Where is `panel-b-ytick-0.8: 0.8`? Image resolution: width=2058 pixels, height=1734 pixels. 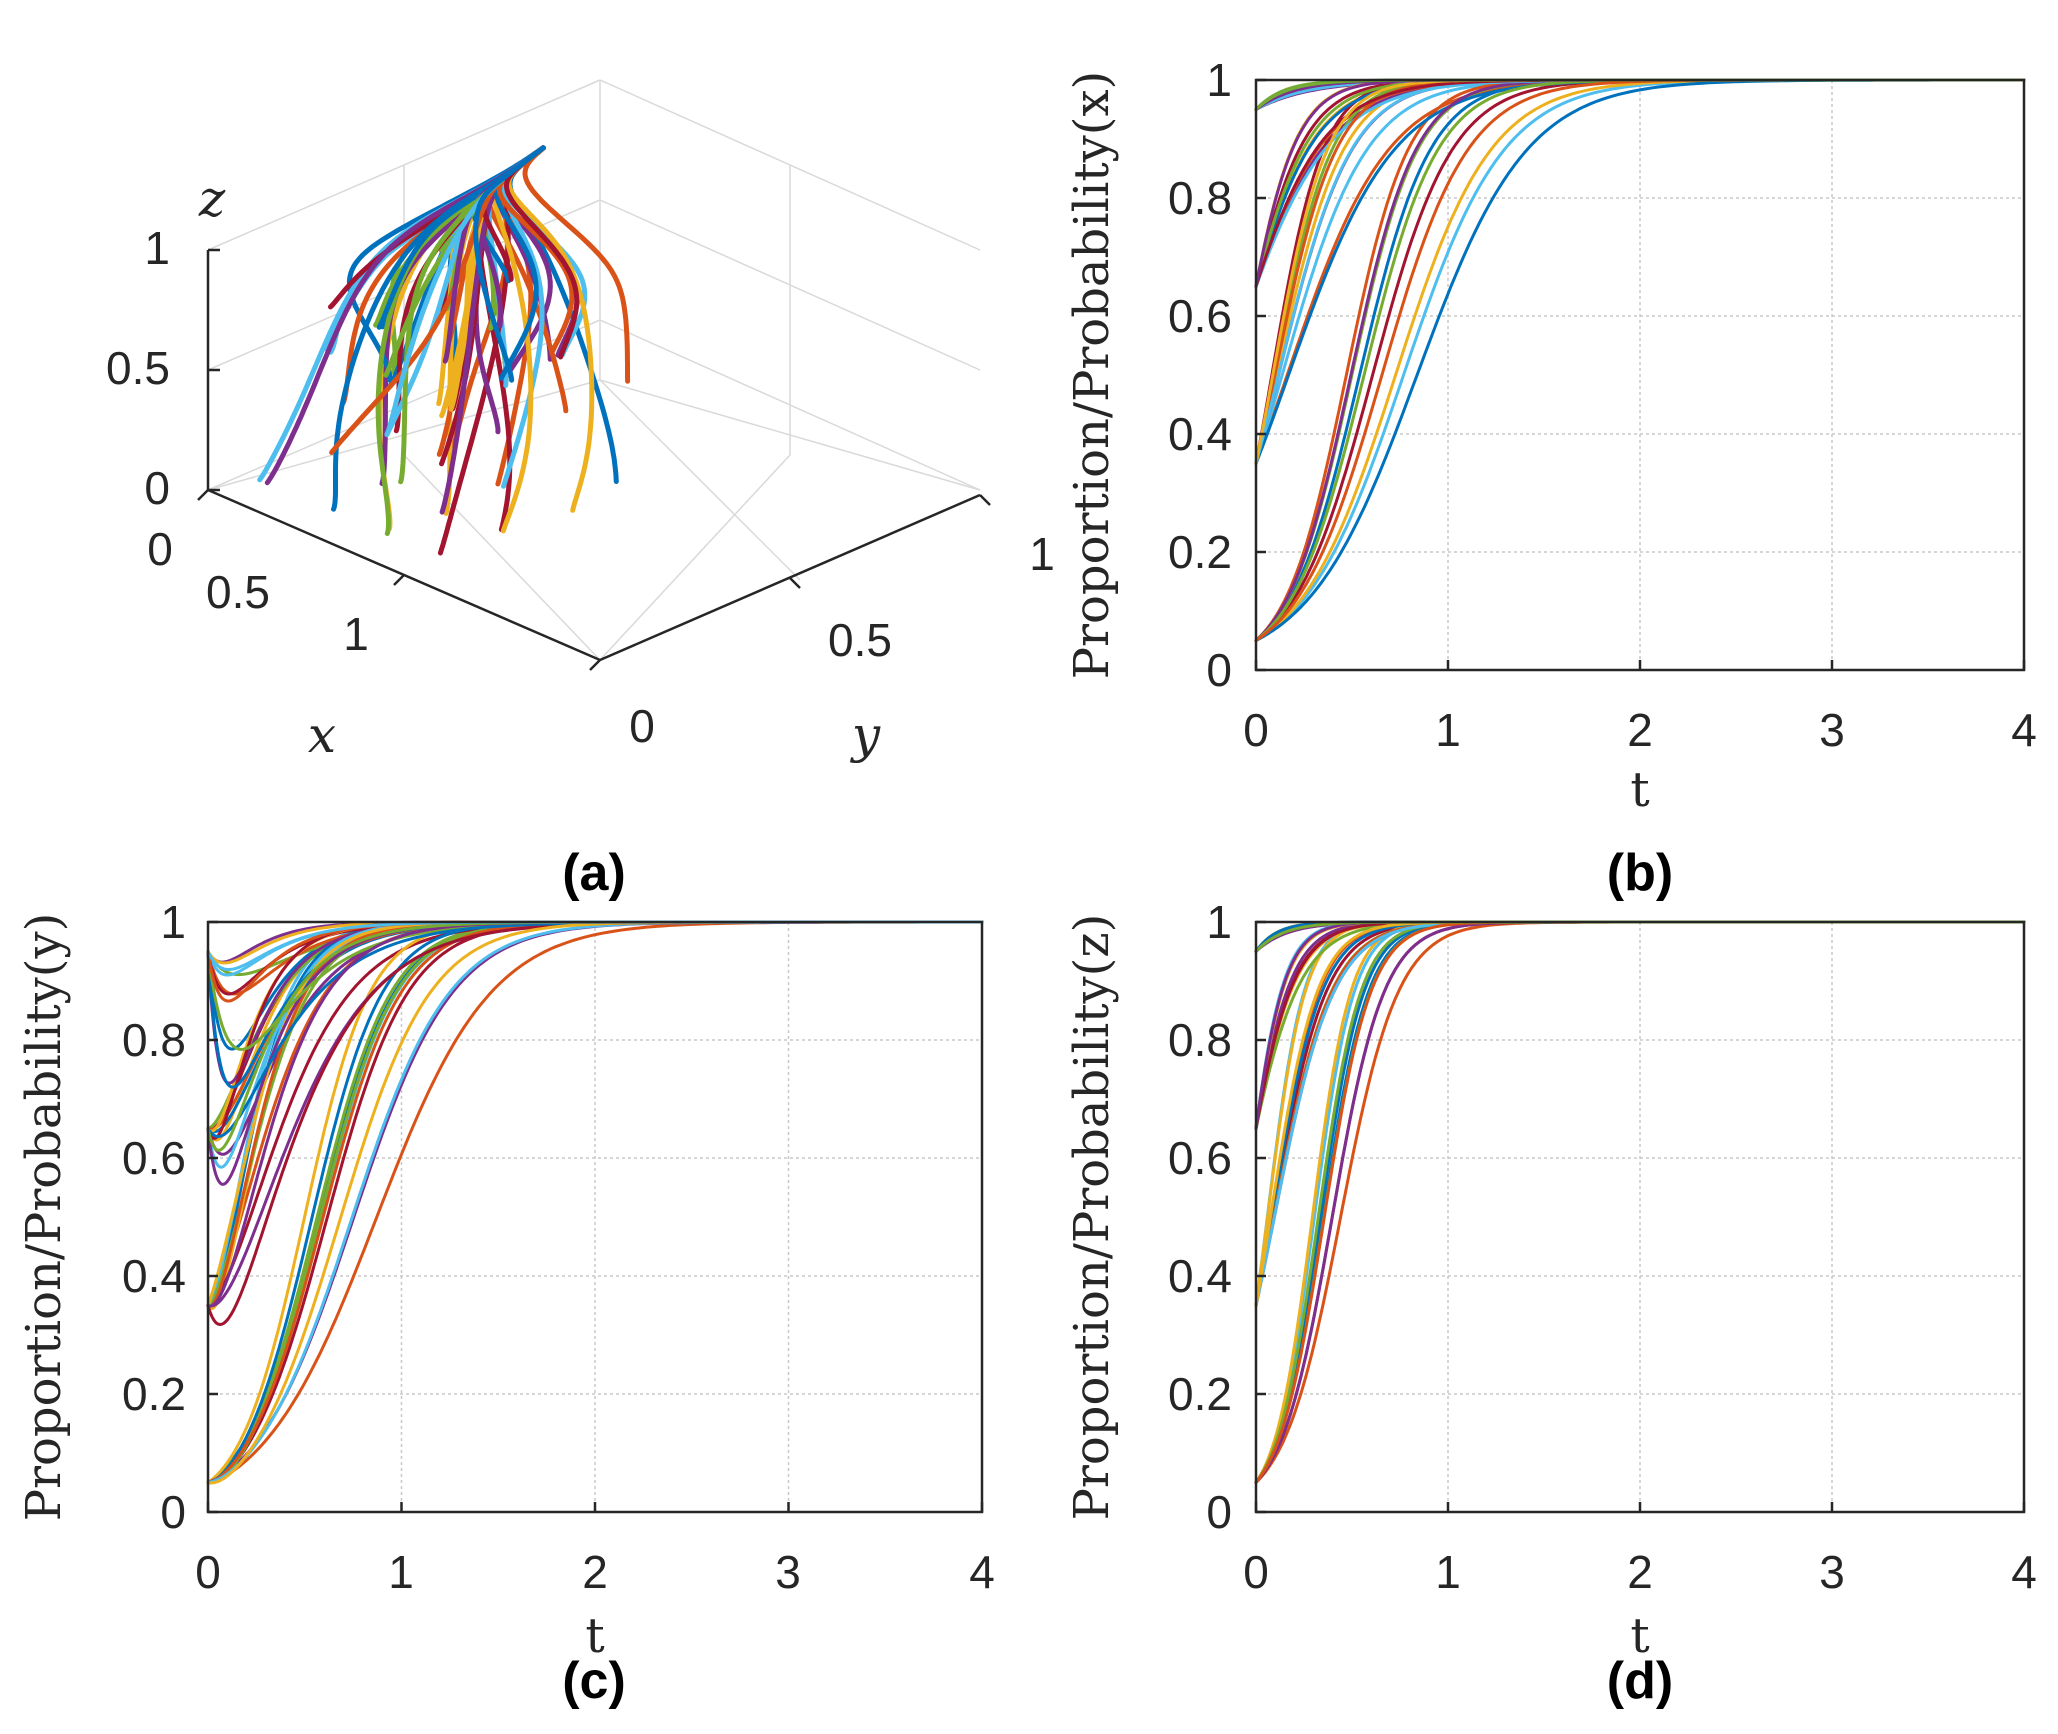
panel-b-ytick-0.8: 0.8 is located at coordinates (1200, 198).